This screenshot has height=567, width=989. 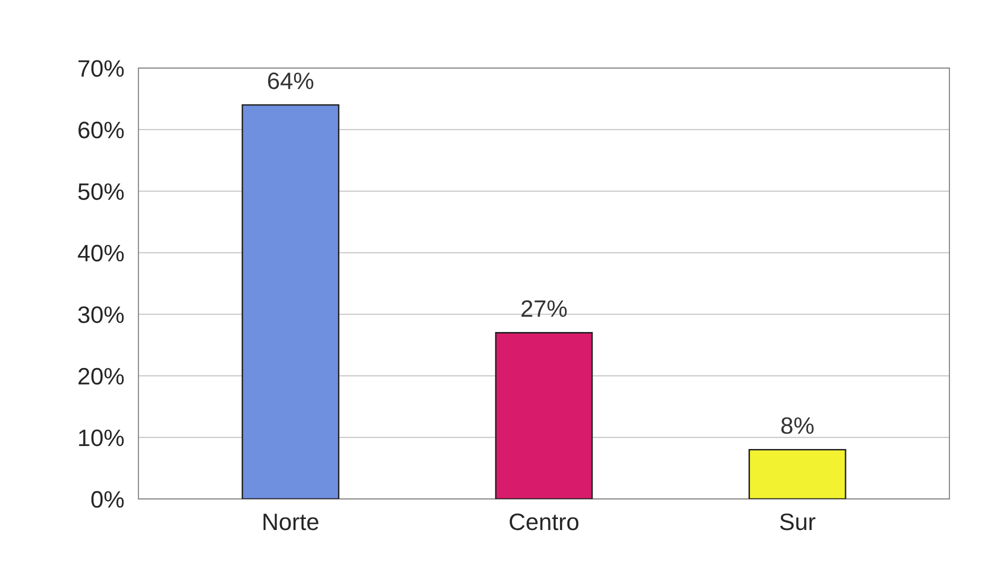 What do you see at coordinates (101, 68) in the screenshot?
I see `y-tick-label: 70%` at bounding box center [101, 68].